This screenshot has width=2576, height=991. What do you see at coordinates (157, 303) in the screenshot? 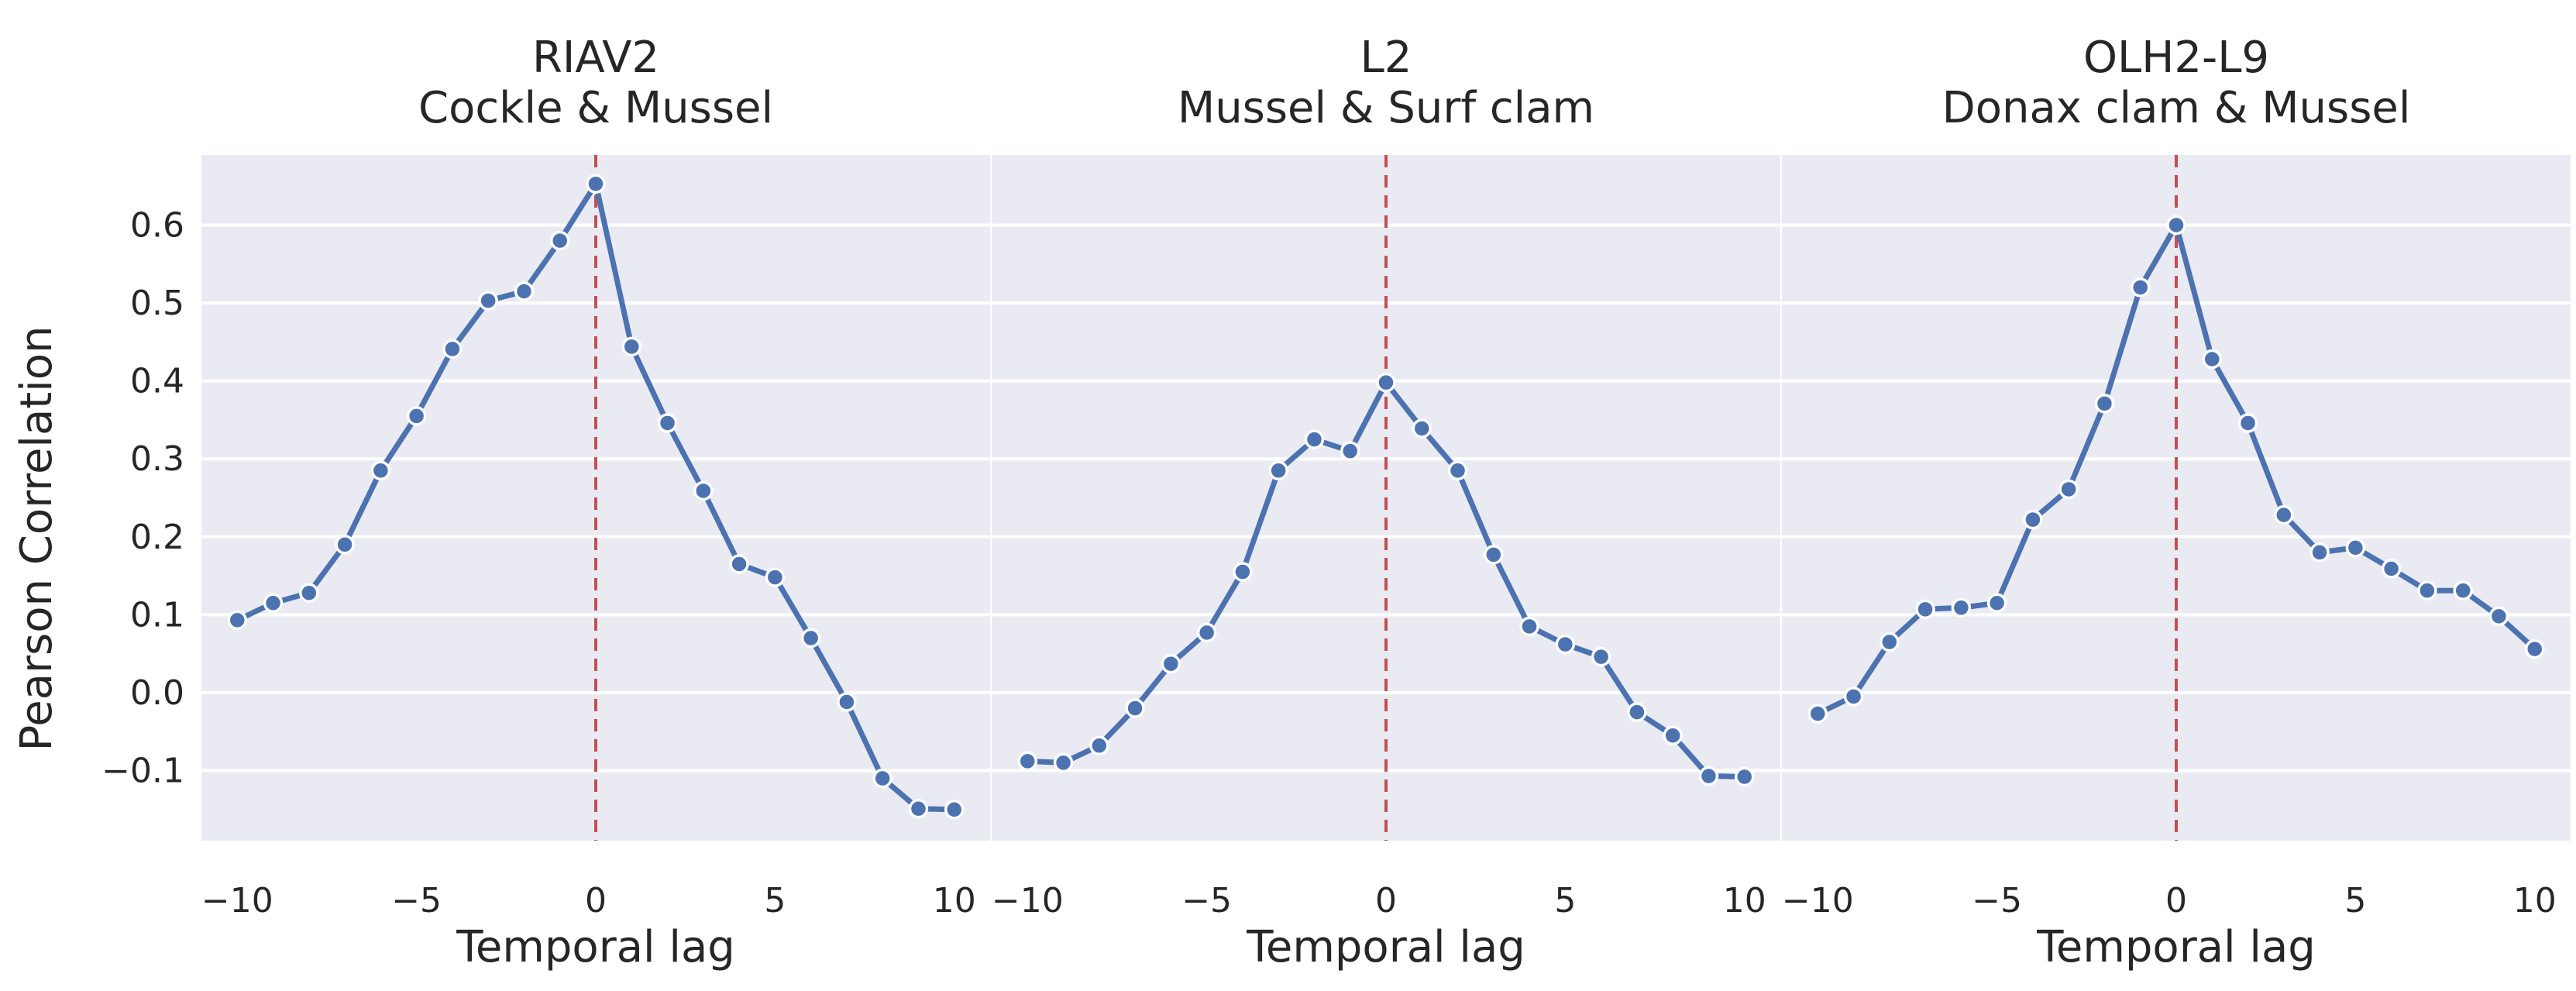
I see `y-tick-label: 0.5` at bounding box center [157, 303].